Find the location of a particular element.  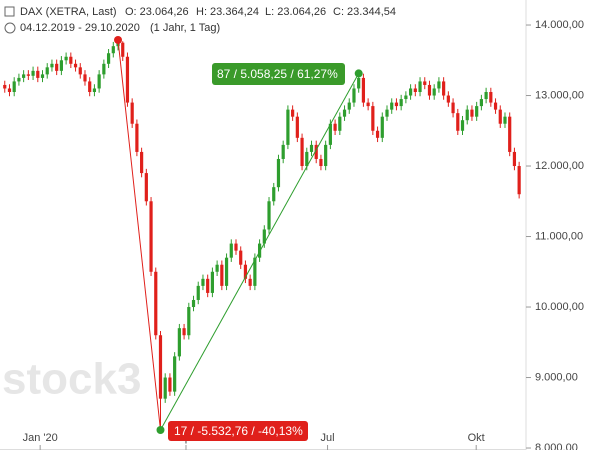

measure-point is located at coordinates (118, 39).